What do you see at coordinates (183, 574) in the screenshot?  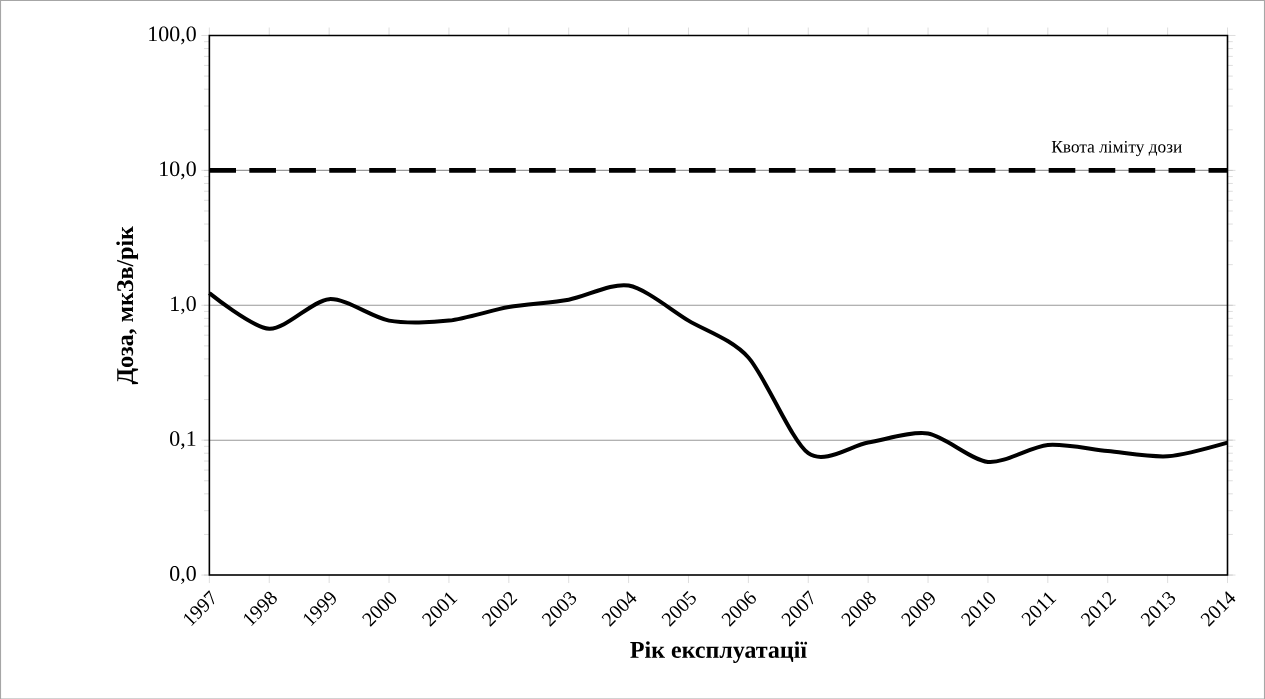 I see `y-tick-label: 0,0` at bounding box center [183, 574].